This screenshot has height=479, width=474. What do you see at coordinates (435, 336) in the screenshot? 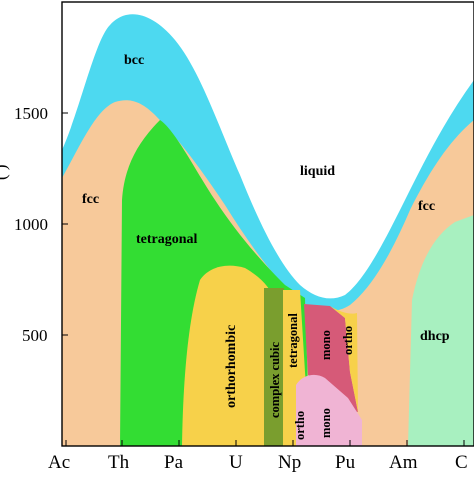
I see `phase-label-dhcp: dhcp` at bounding box center [435, 336].